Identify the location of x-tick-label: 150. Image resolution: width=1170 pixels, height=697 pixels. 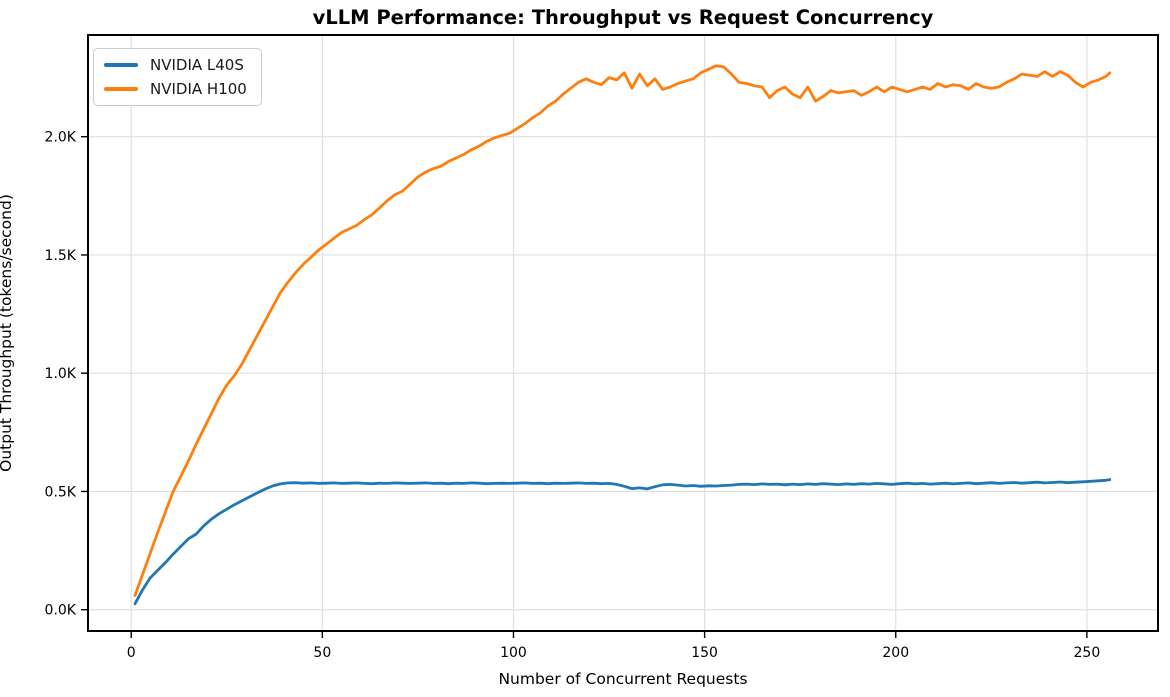
(704, 653).